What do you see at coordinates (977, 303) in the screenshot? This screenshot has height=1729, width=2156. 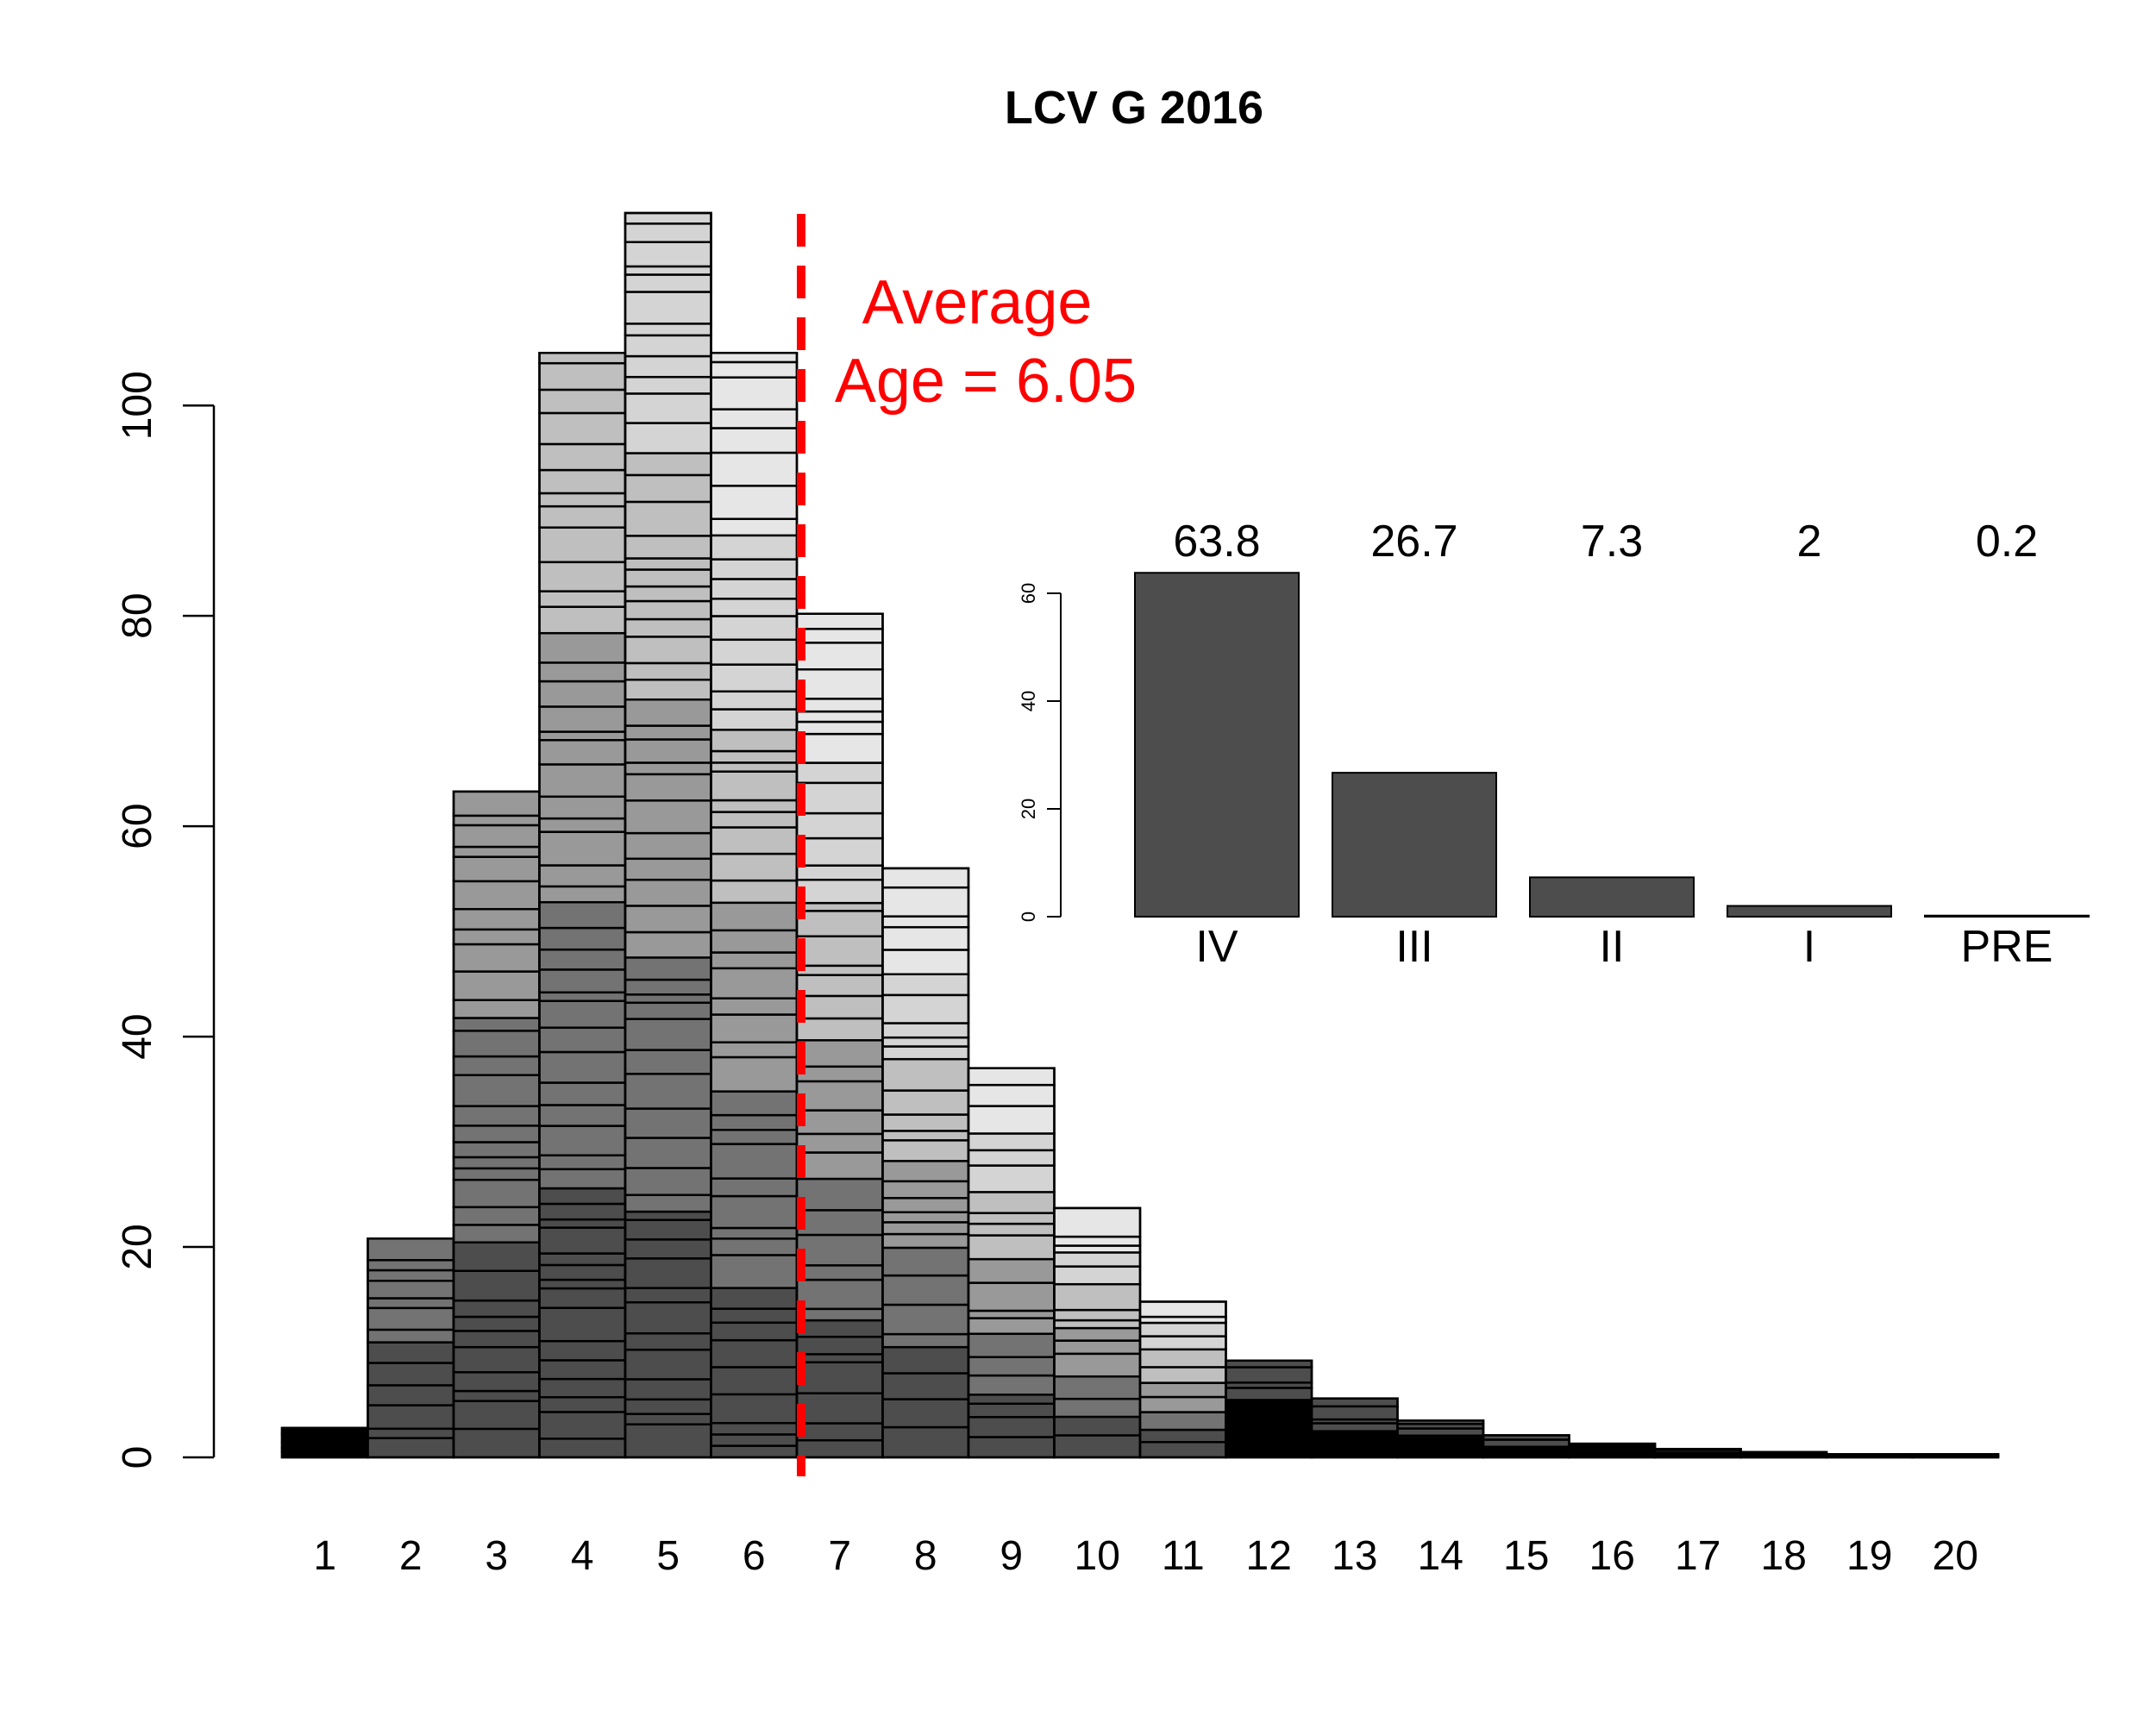 I see `average-label-line1: Average` at bounding box center [977, 303].